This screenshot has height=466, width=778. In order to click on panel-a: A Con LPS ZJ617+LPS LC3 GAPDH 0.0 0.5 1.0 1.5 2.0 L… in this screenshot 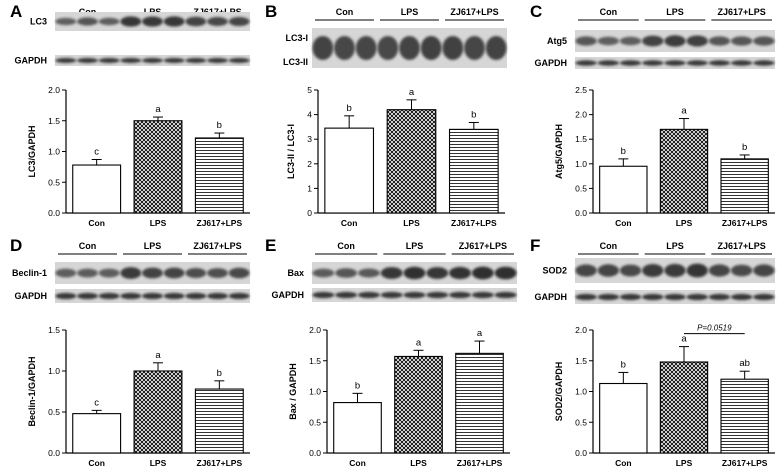, I will do `click(130, 115)`.